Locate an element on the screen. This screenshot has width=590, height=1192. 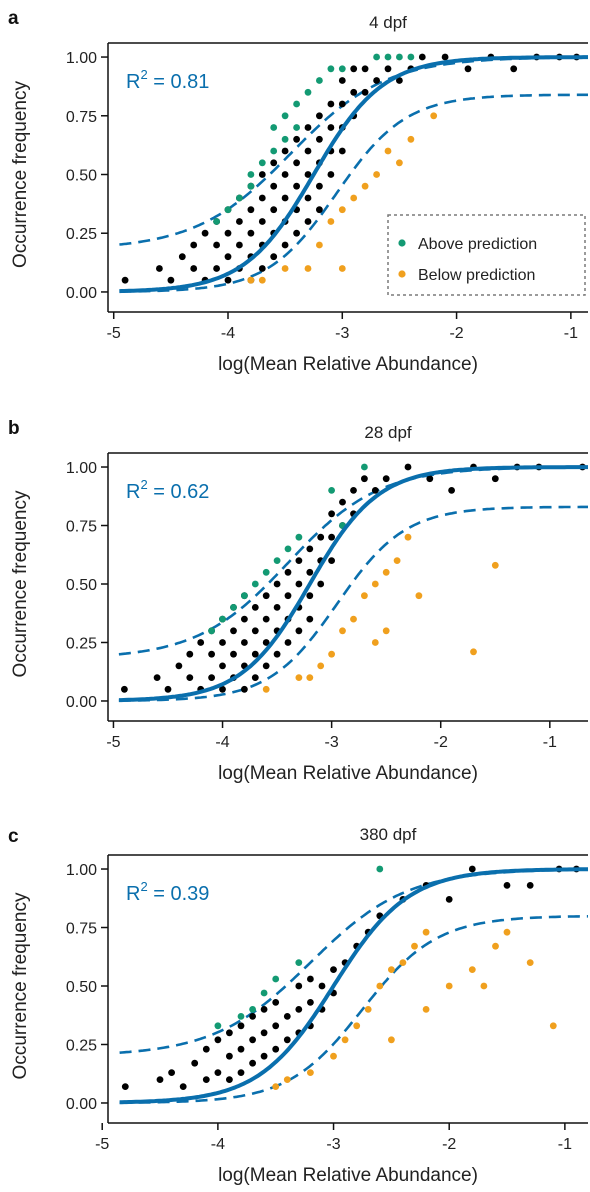
chart-title: 380 dpf is located at coordinates (388, 834).